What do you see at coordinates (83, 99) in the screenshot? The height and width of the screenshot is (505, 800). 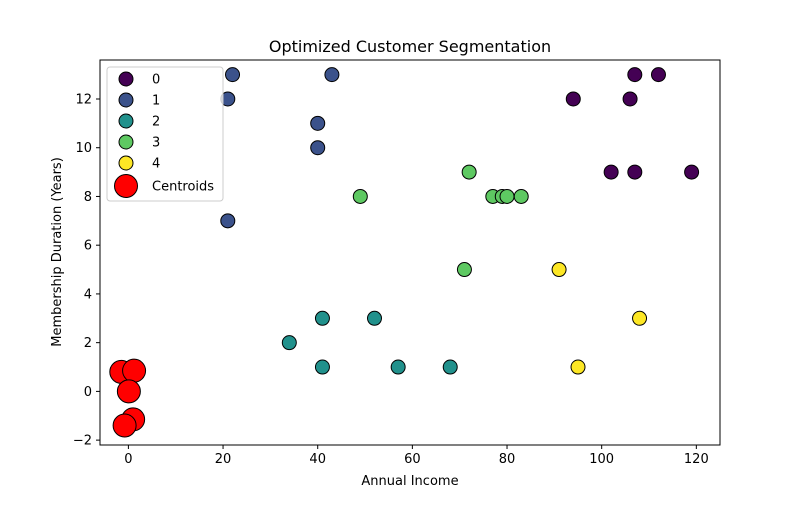 I see `y-tick-label: 12` at bounding box center [83, 99].